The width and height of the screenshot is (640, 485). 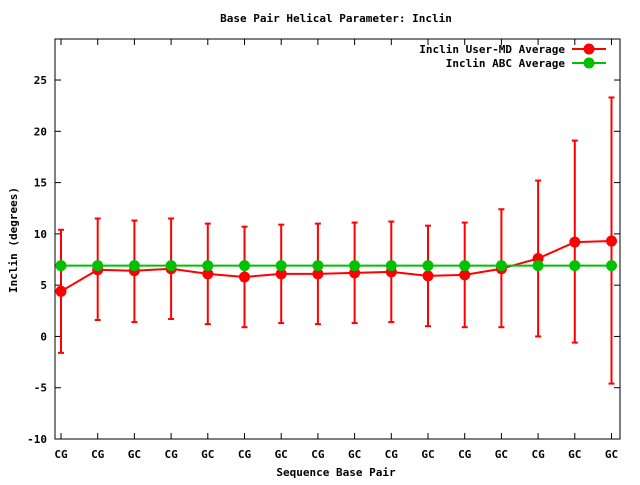 What do you see at coordinates (37, 439) in the screenshot?
I see `y-tick-label: -10` at bounding box center [37, 439].